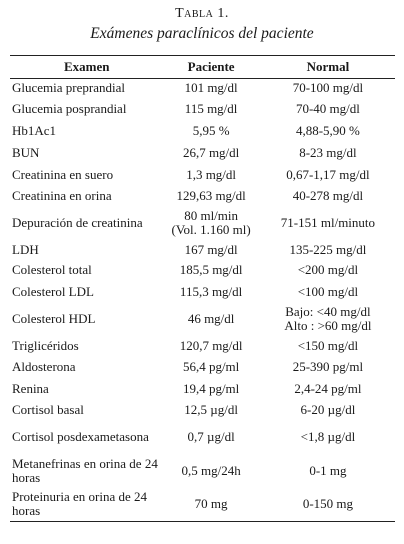  What do you see at coordinates (211, 436) in the screenshot?
I see `patient-value-cell: 0,7 µg/dl` at bounding box center [211, 436].